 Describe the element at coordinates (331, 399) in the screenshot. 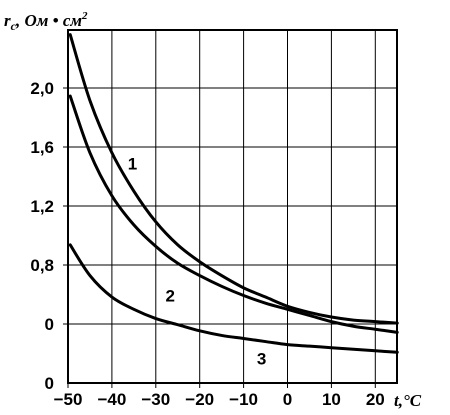

I see `x-tick-label: 10` at that location.